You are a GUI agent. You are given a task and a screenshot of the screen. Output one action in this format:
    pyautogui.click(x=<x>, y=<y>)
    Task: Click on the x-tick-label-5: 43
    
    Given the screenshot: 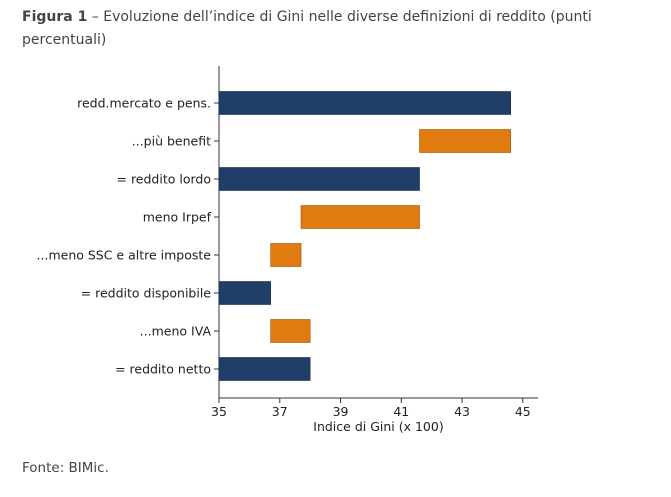 What is the action you would take?
    pyautogui.click(x=462, y=411)
    